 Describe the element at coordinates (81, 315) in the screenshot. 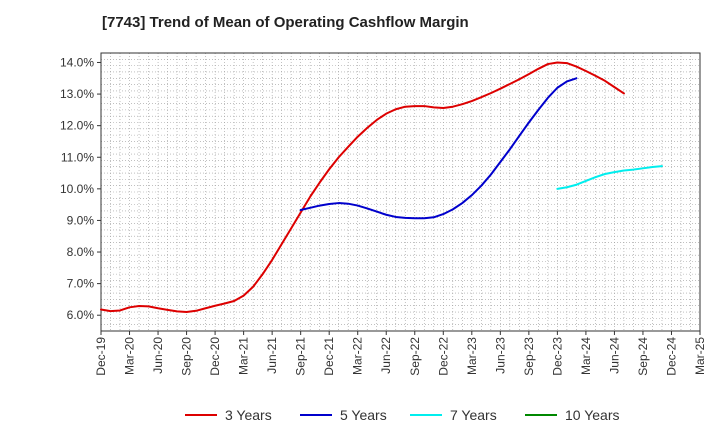

I see `y-tick-label: 6.0%` at that location.